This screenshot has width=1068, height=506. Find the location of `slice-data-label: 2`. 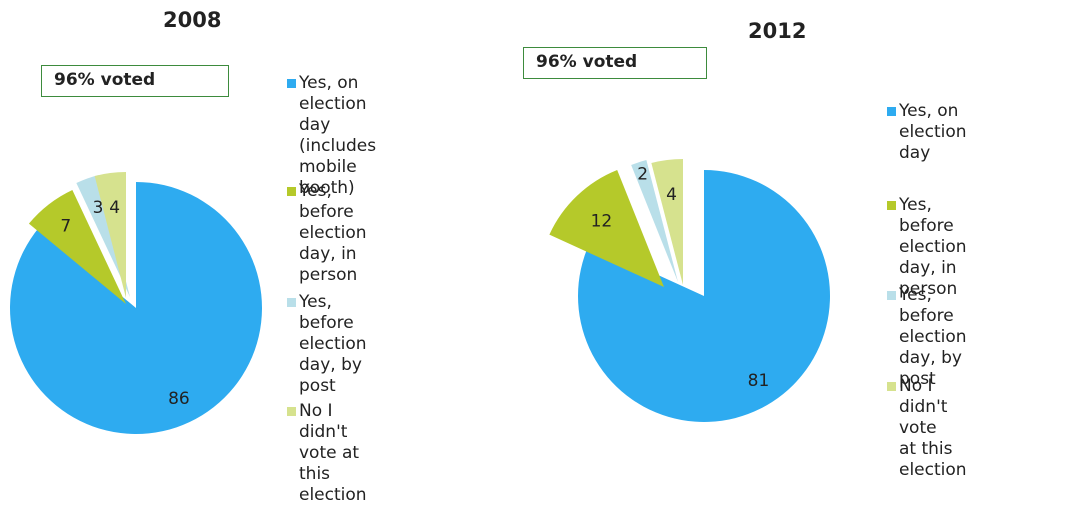

slice-data-label: 2 is located at coordinates (642, 174).